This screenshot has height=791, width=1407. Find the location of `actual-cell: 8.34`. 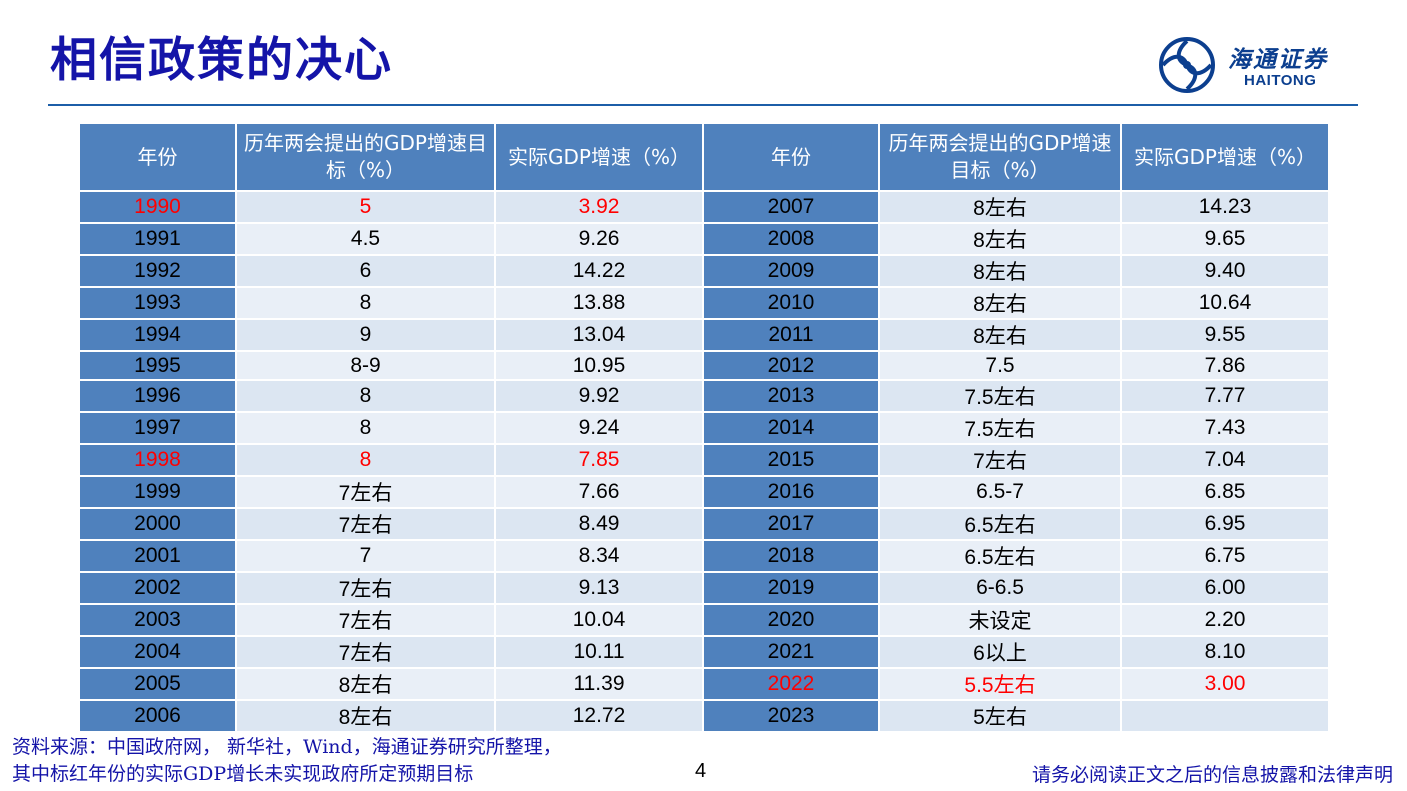

actual-cell: 8.34 is located at coordinates (599, 556).